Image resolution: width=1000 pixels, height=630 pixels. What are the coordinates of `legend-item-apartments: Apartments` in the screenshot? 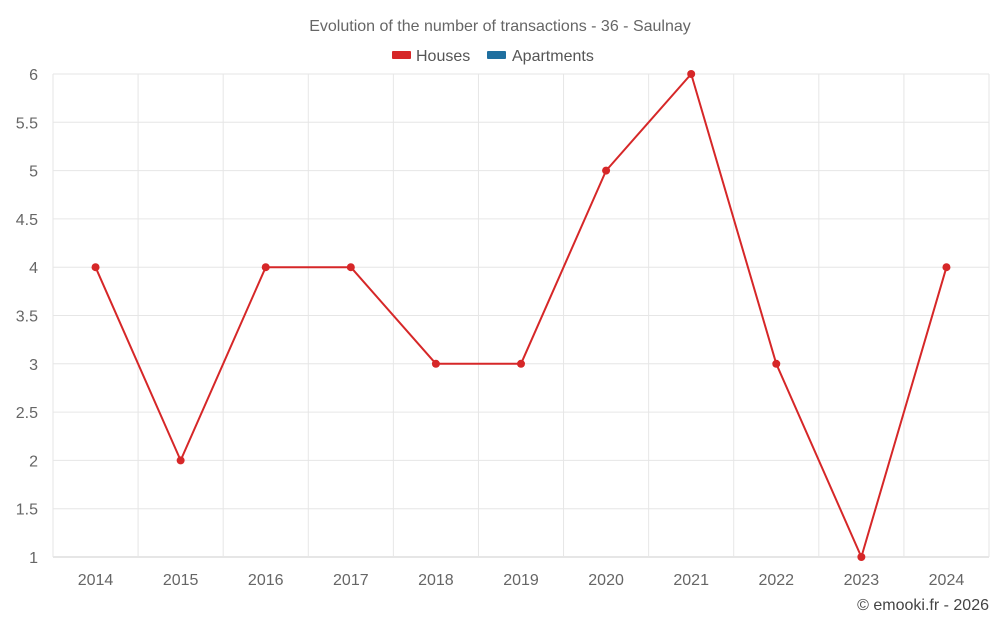 It's located at (540, 56).